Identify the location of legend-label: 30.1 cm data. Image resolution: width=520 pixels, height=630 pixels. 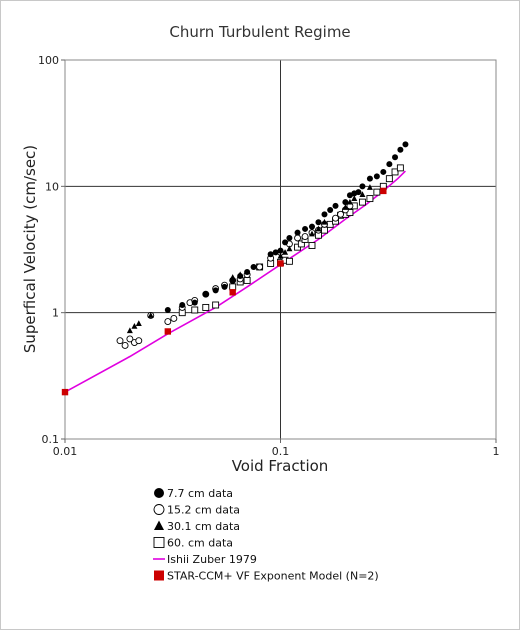
(203, 526).